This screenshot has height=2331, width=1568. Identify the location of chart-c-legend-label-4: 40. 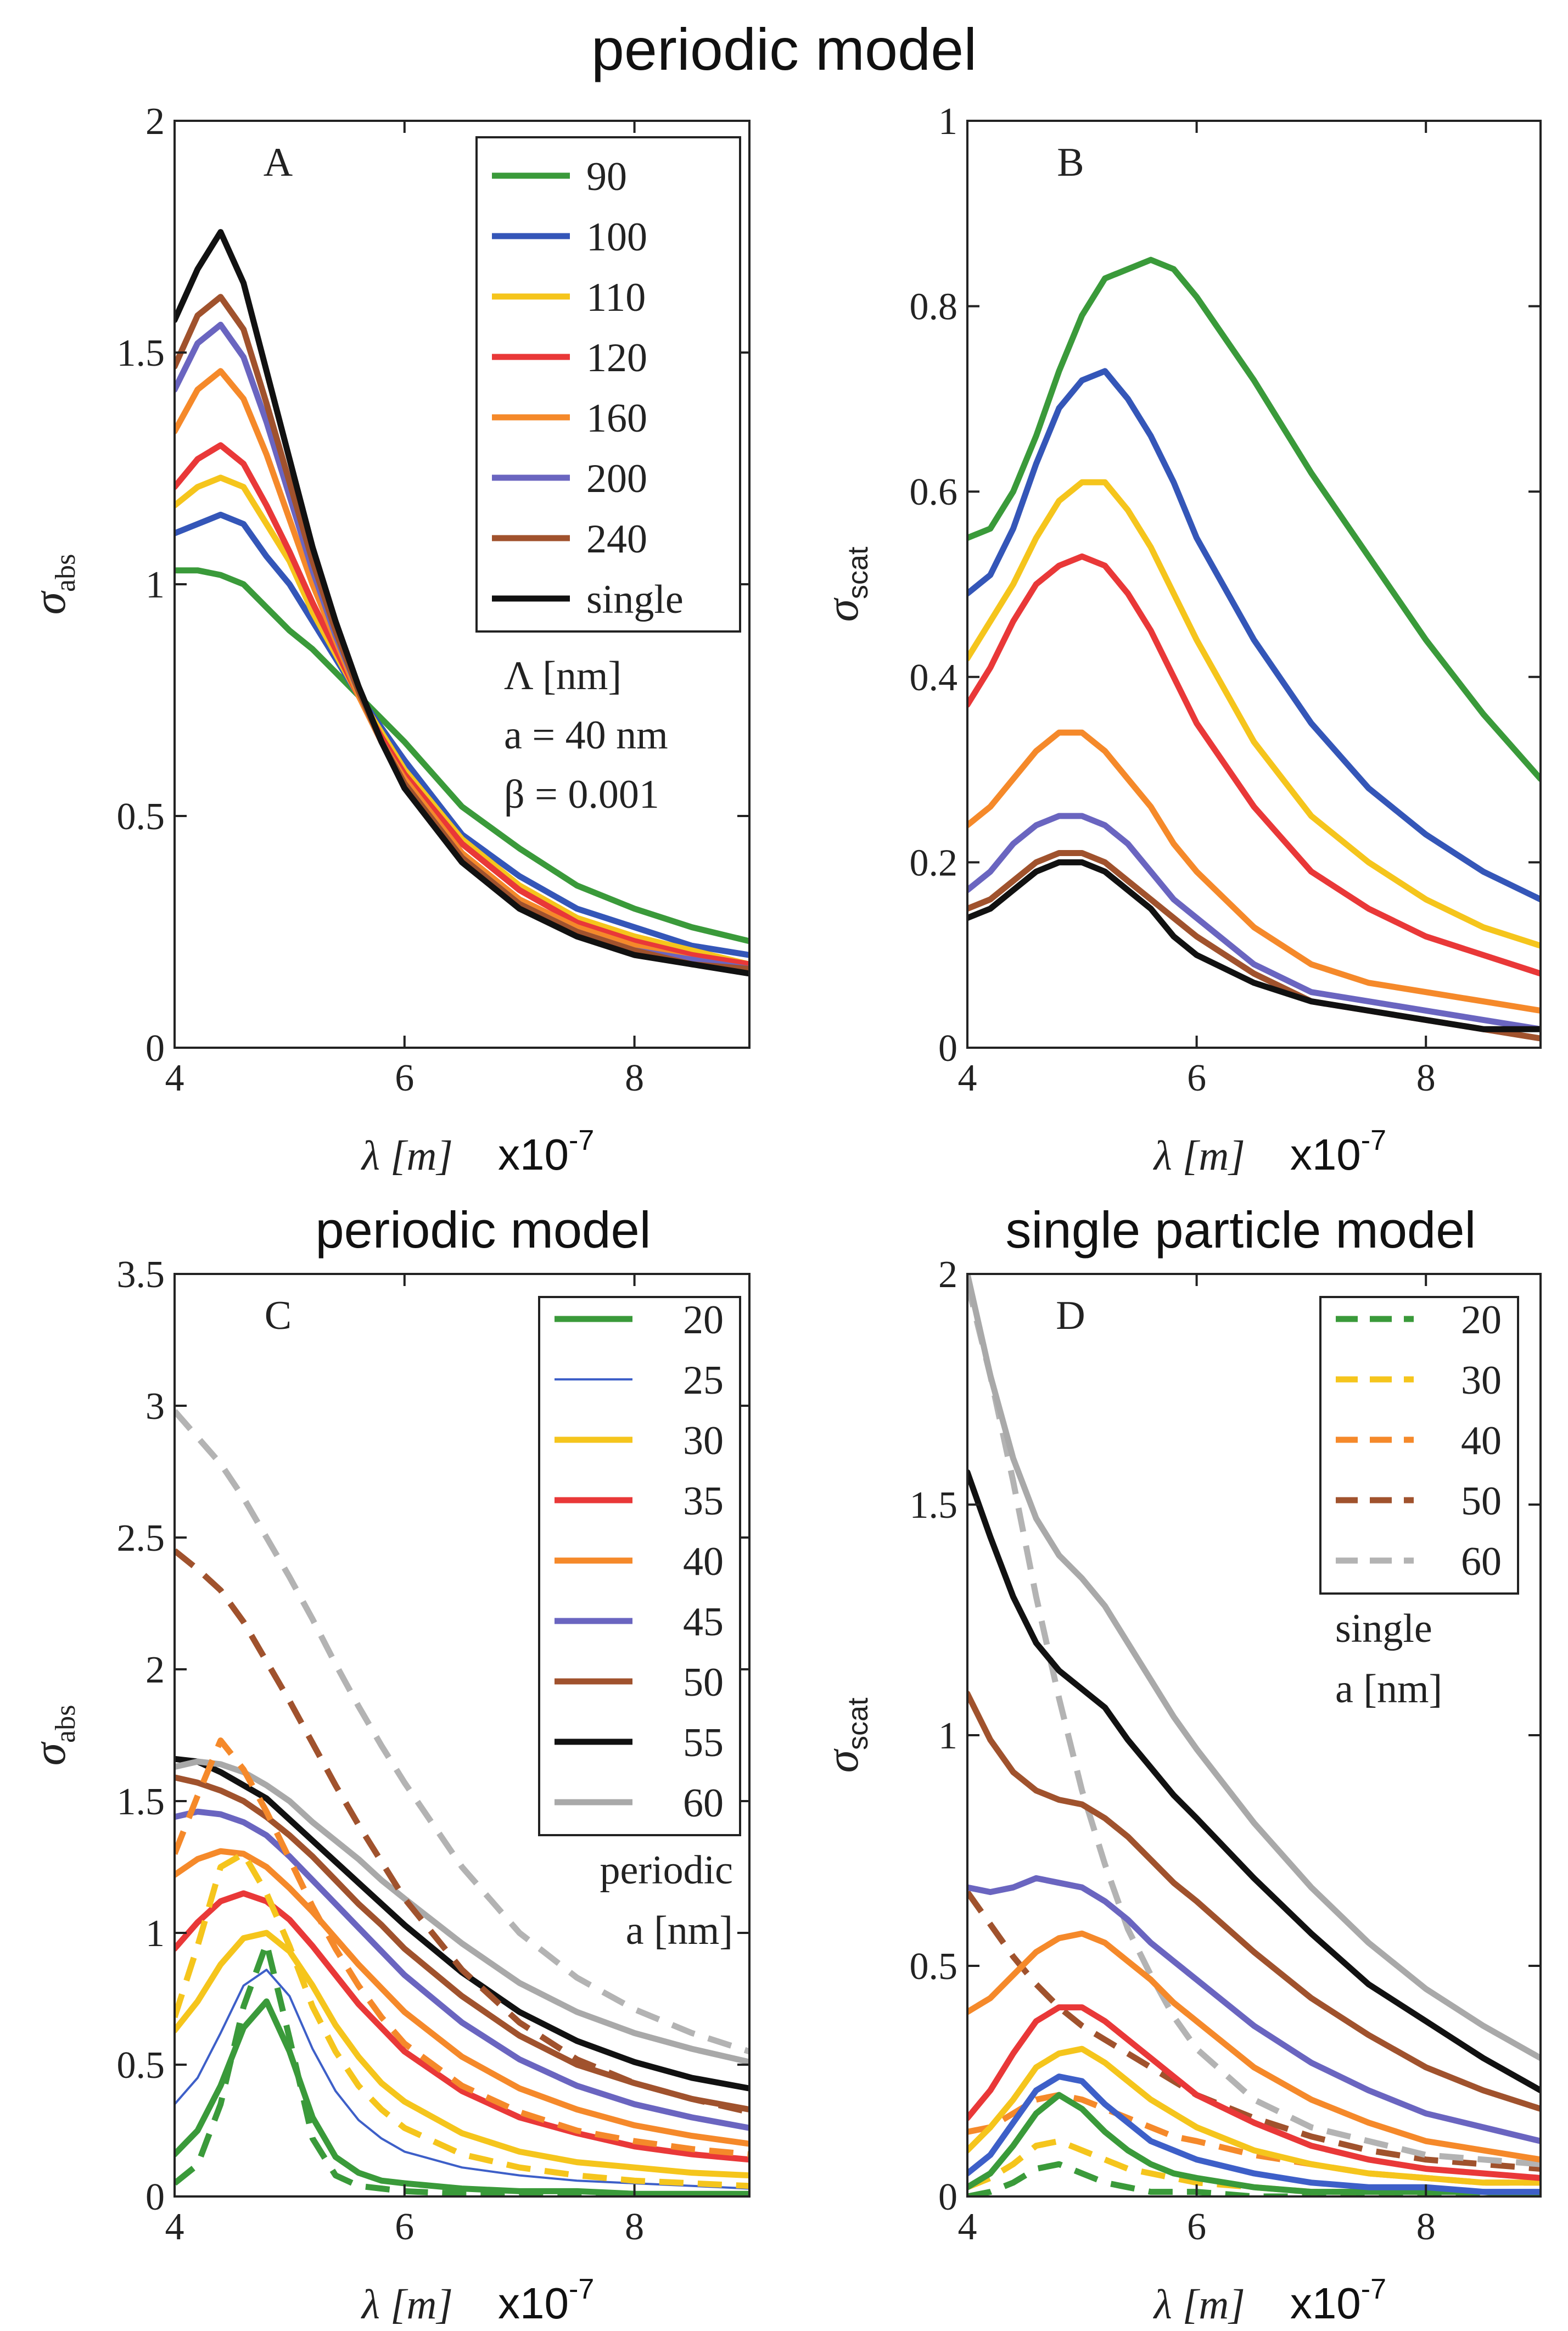
(704, 1561).